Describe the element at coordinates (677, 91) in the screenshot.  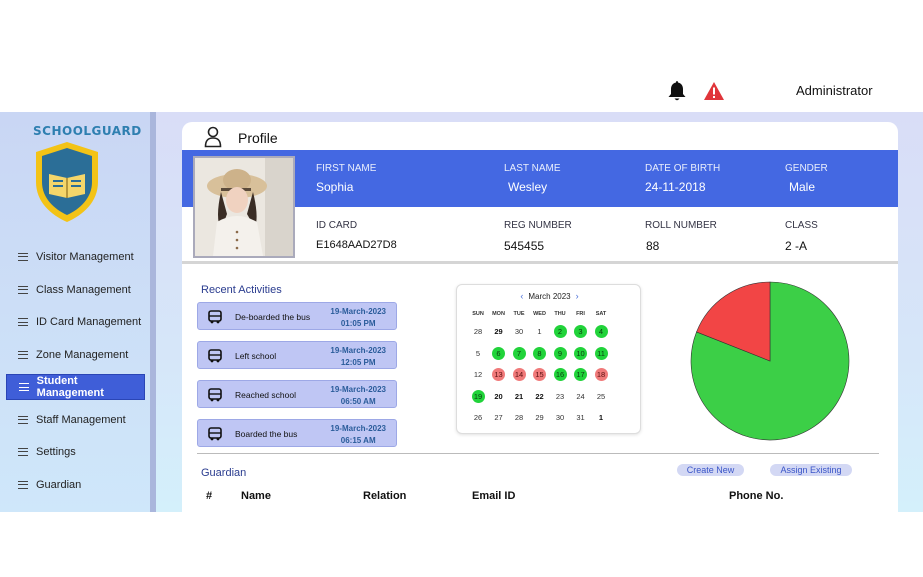
I see `bell-icon` at that location.